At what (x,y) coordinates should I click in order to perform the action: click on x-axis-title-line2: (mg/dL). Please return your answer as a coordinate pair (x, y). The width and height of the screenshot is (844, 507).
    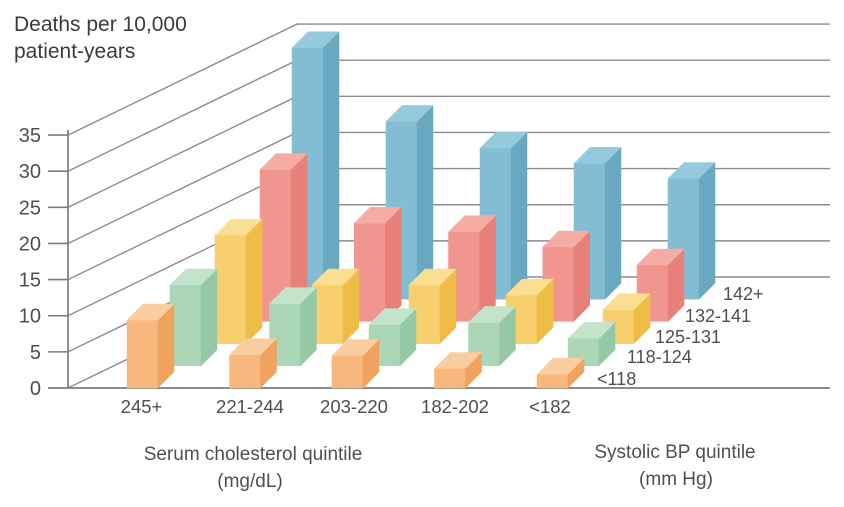
    Looking at the image, I should click on (249, 481).